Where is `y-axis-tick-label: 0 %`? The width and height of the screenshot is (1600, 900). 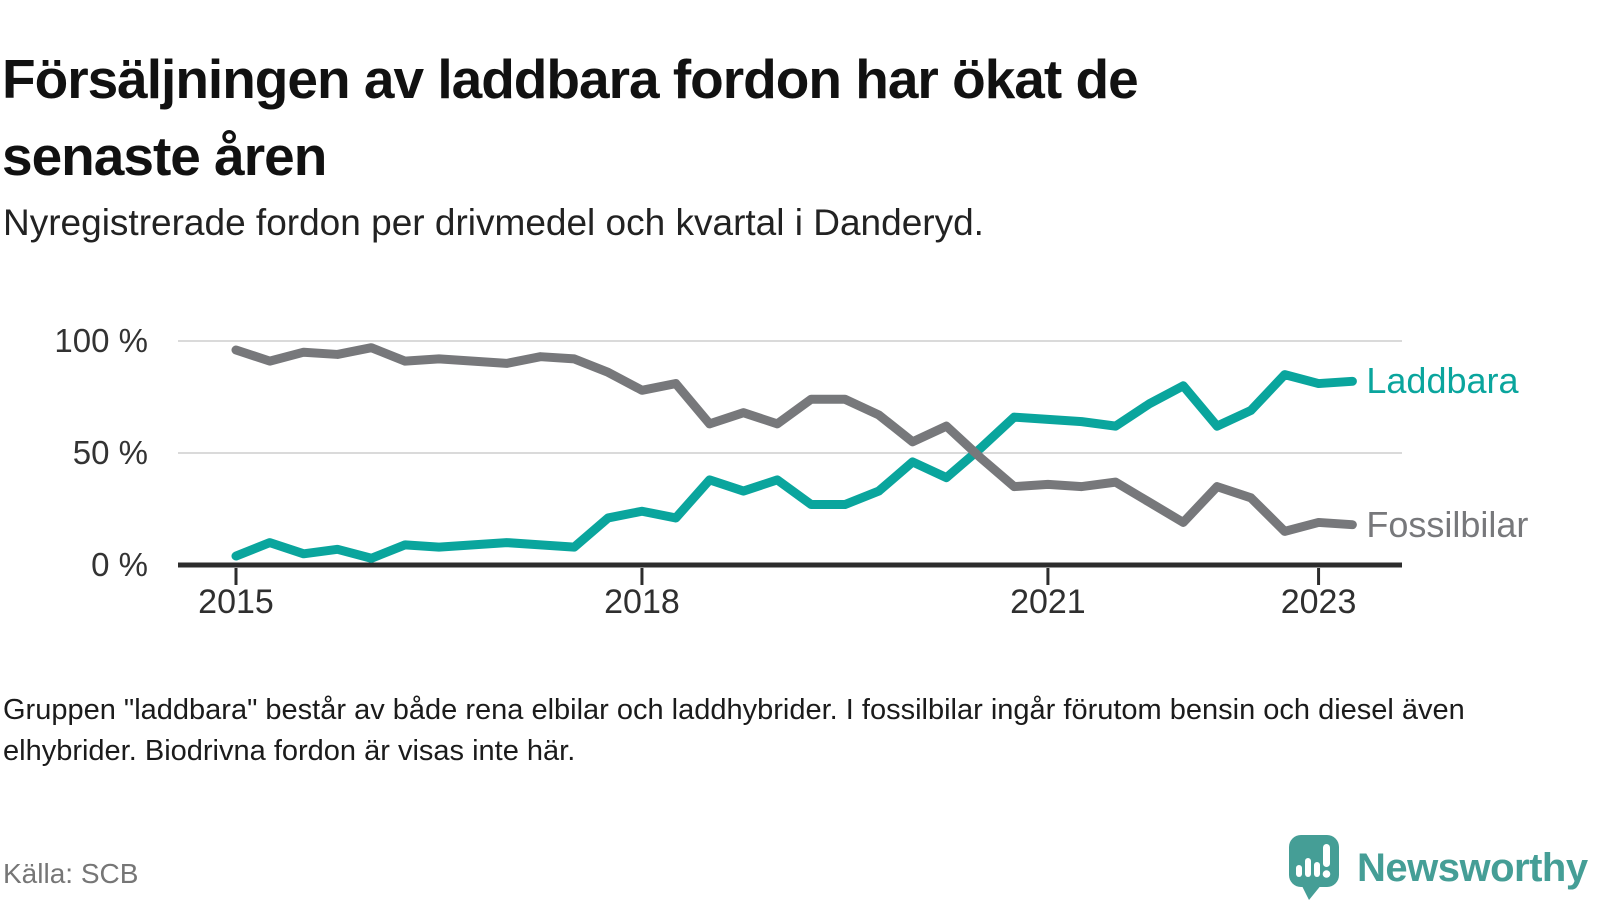
y-axis-tick-label: 0 % is located at coordinates (119, 564).